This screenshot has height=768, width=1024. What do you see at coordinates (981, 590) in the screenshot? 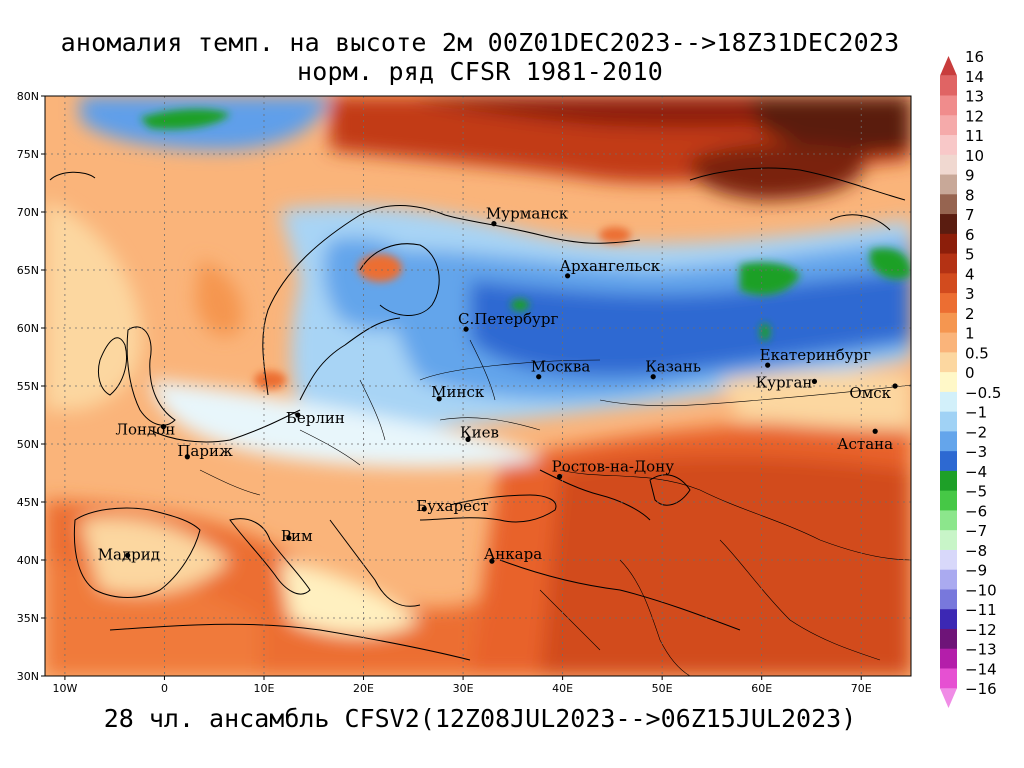
I see `legend-label: −10` at bounding box center [981, 590].